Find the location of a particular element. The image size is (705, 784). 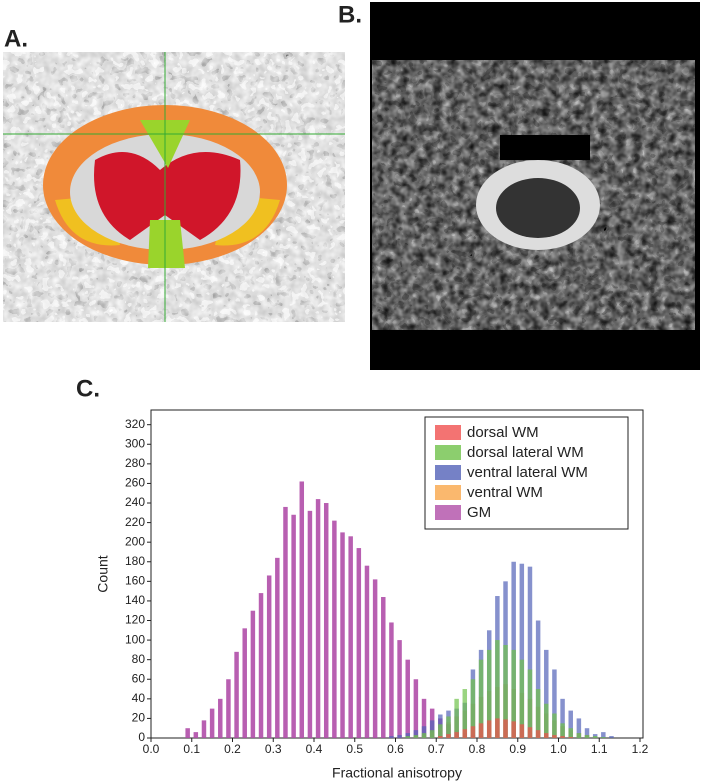

y-tick-label: 320 is located at coordinates (135, 424).